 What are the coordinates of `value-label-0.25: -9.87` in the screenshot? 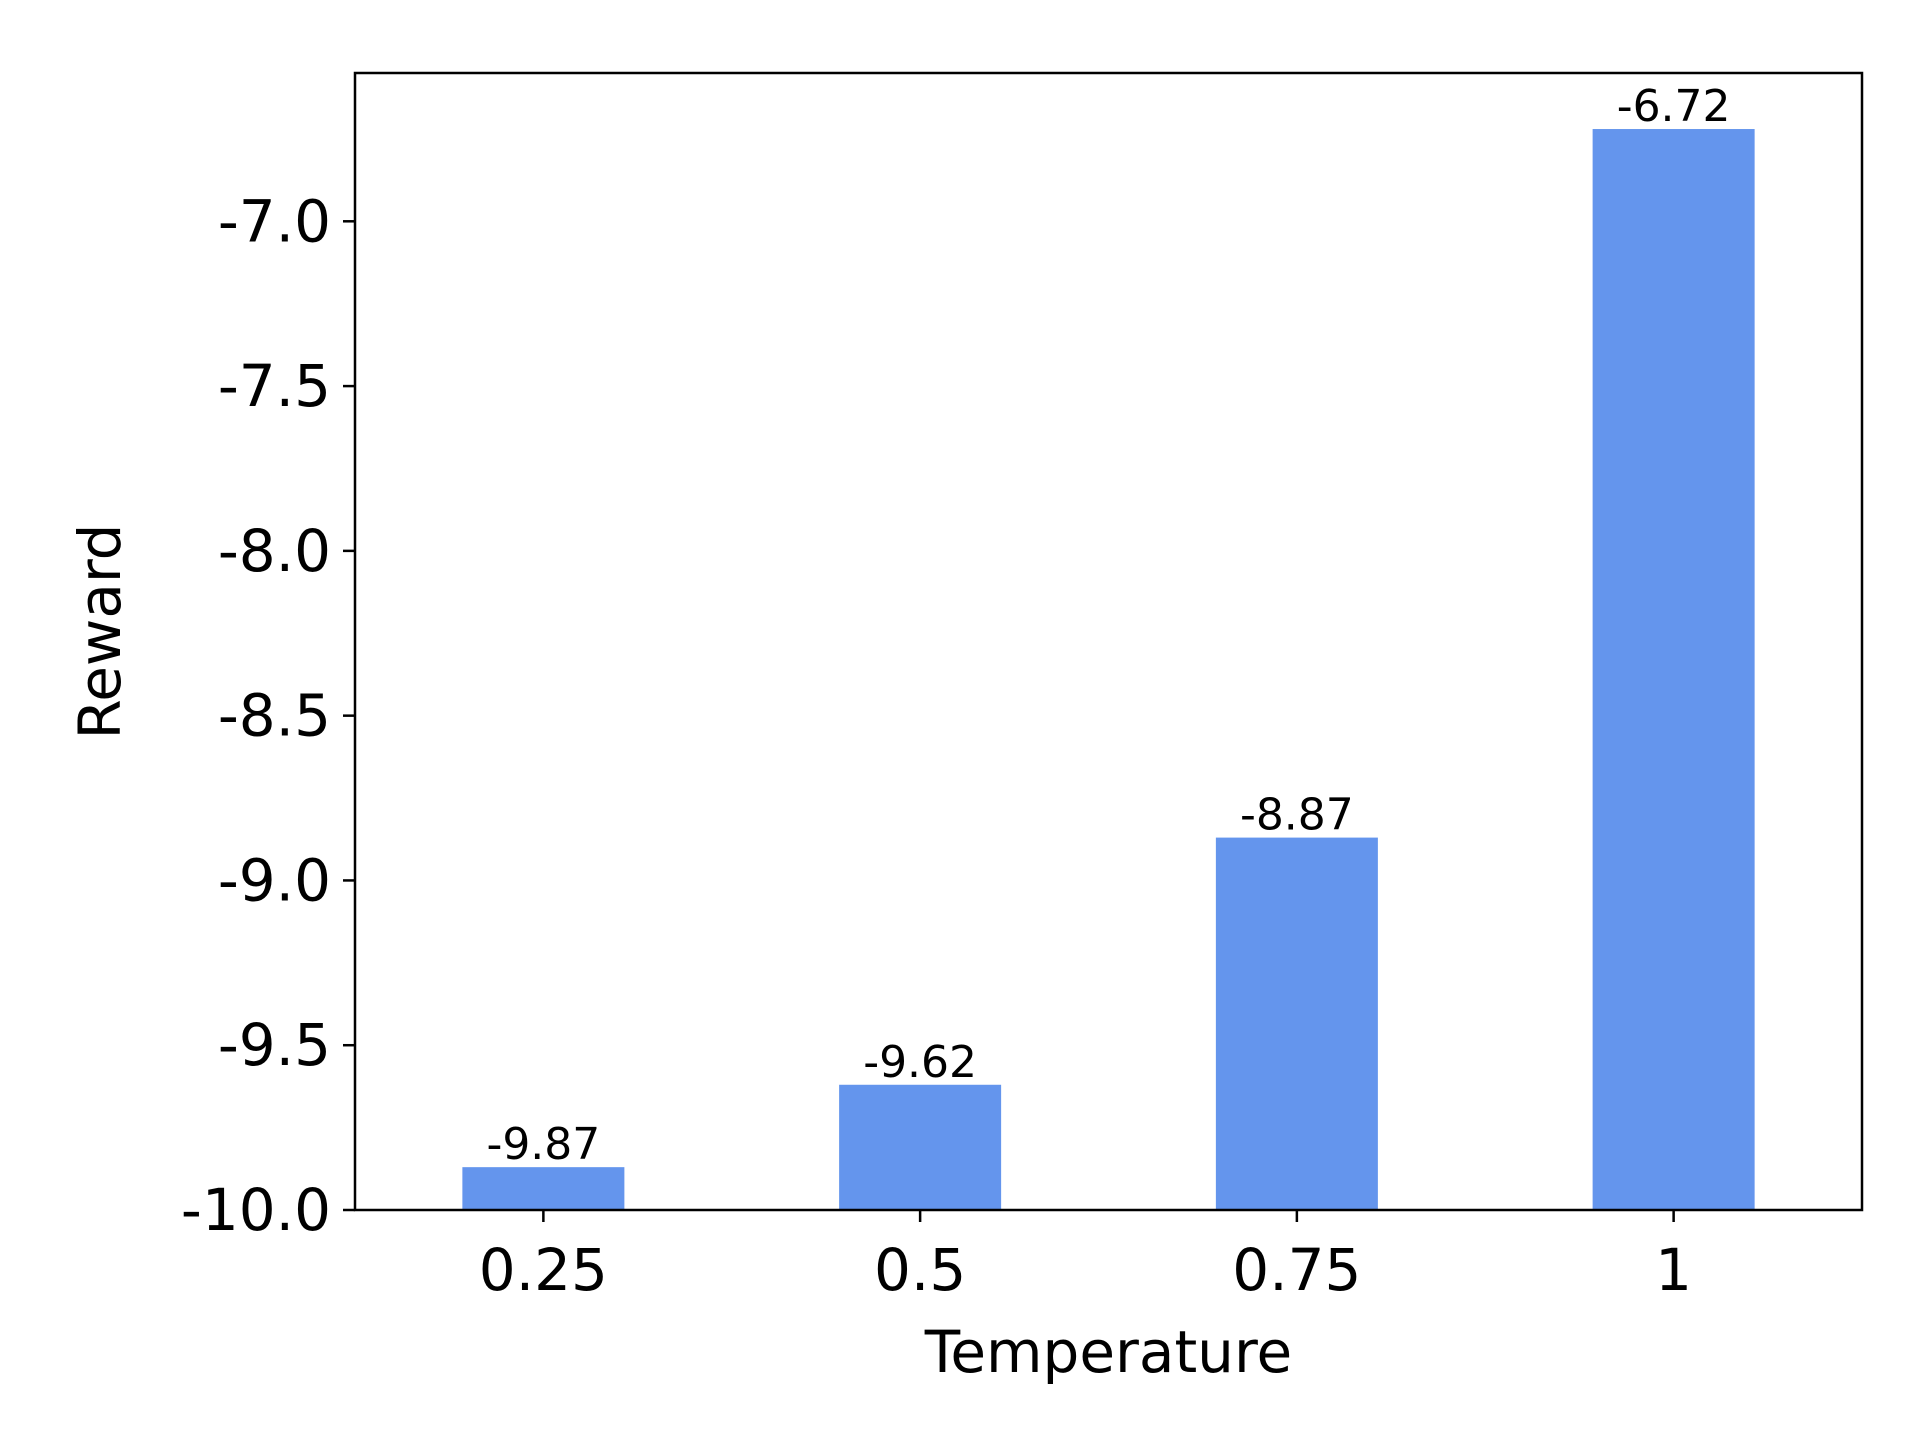 It's located at (543, 1144).